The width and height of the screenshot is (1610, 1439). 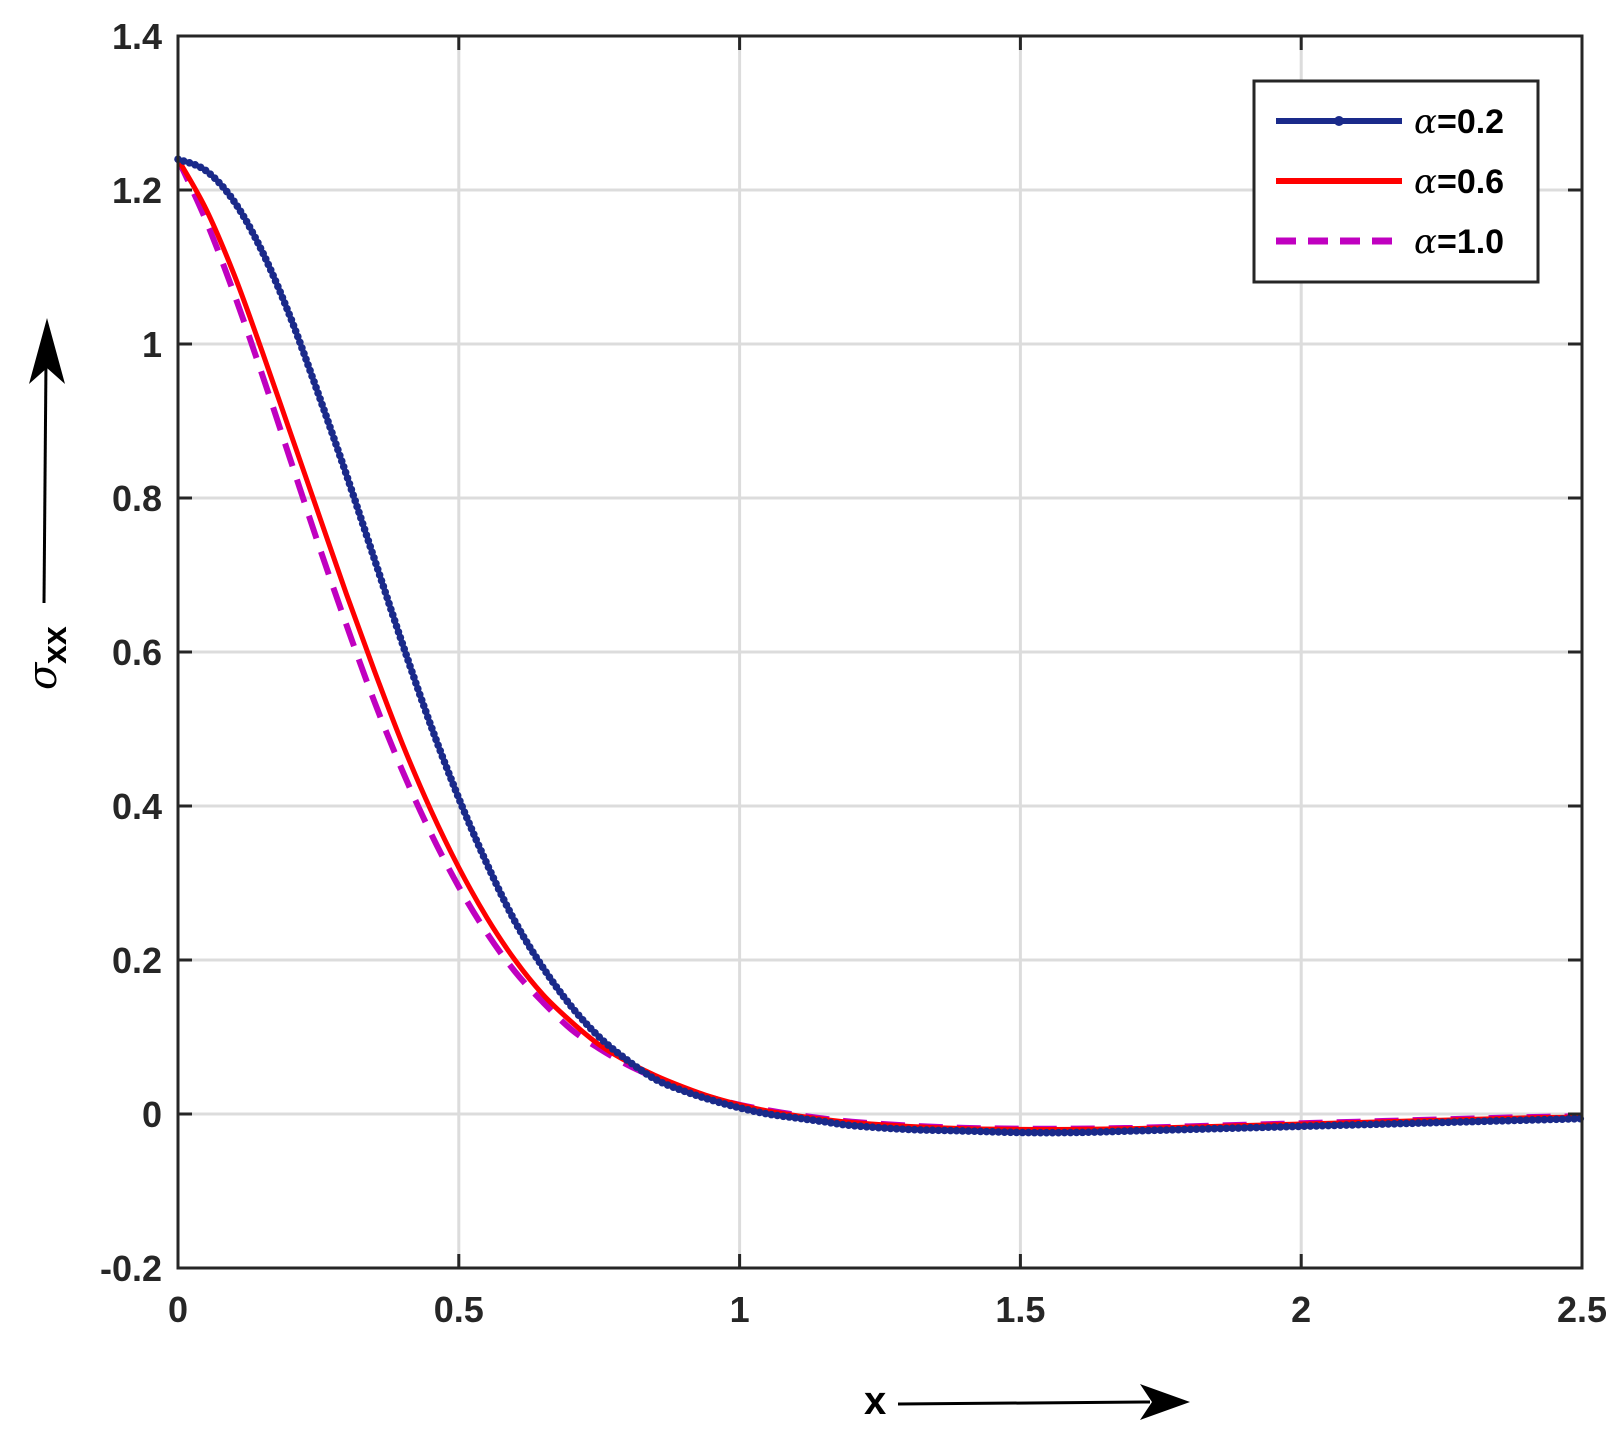 I want to click on x-tick-label: 1, so click(x=740, y=1309).